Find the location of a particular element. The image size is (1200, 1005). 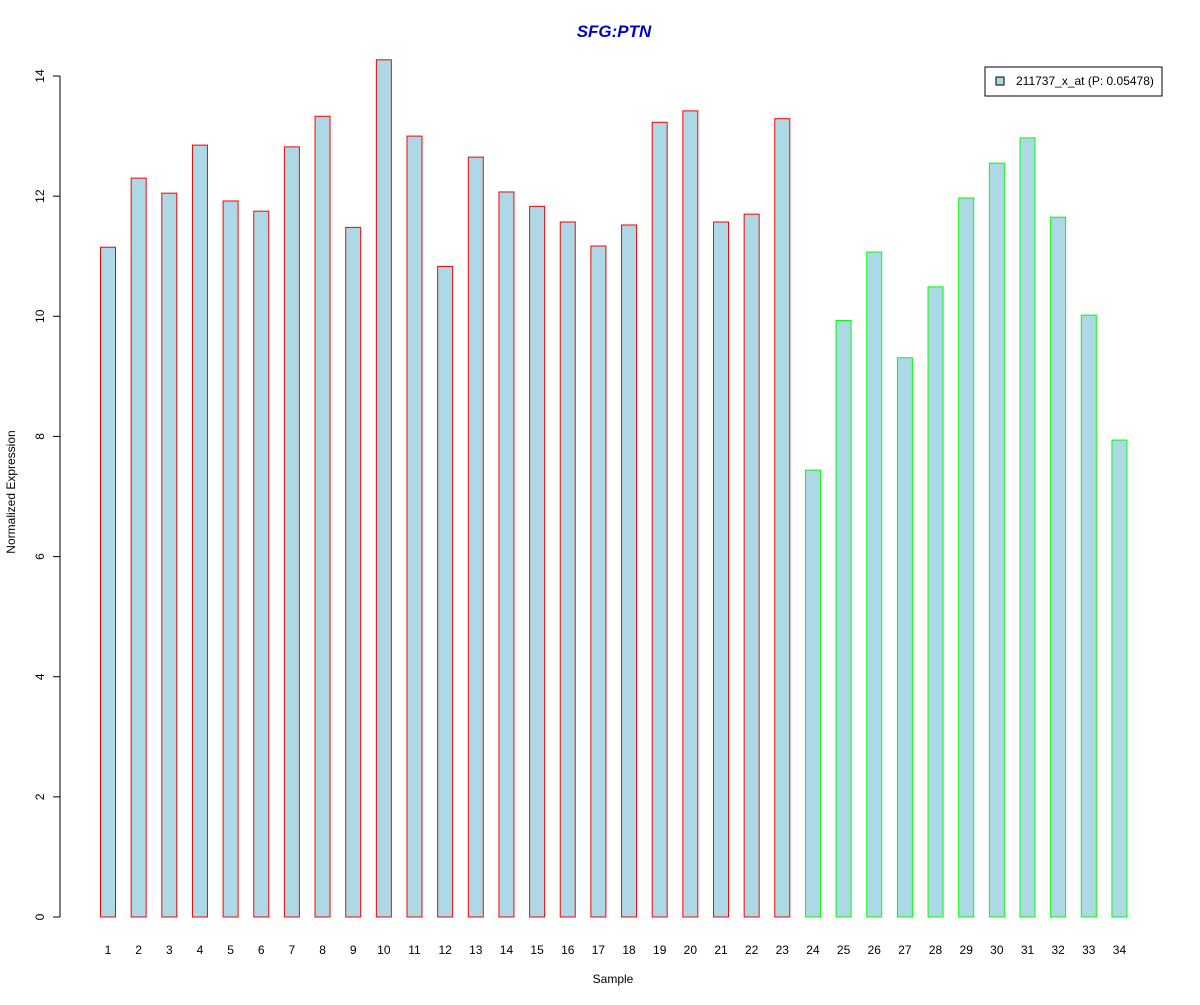

x-tick-label: 22 is located at coordinates (752, 950).